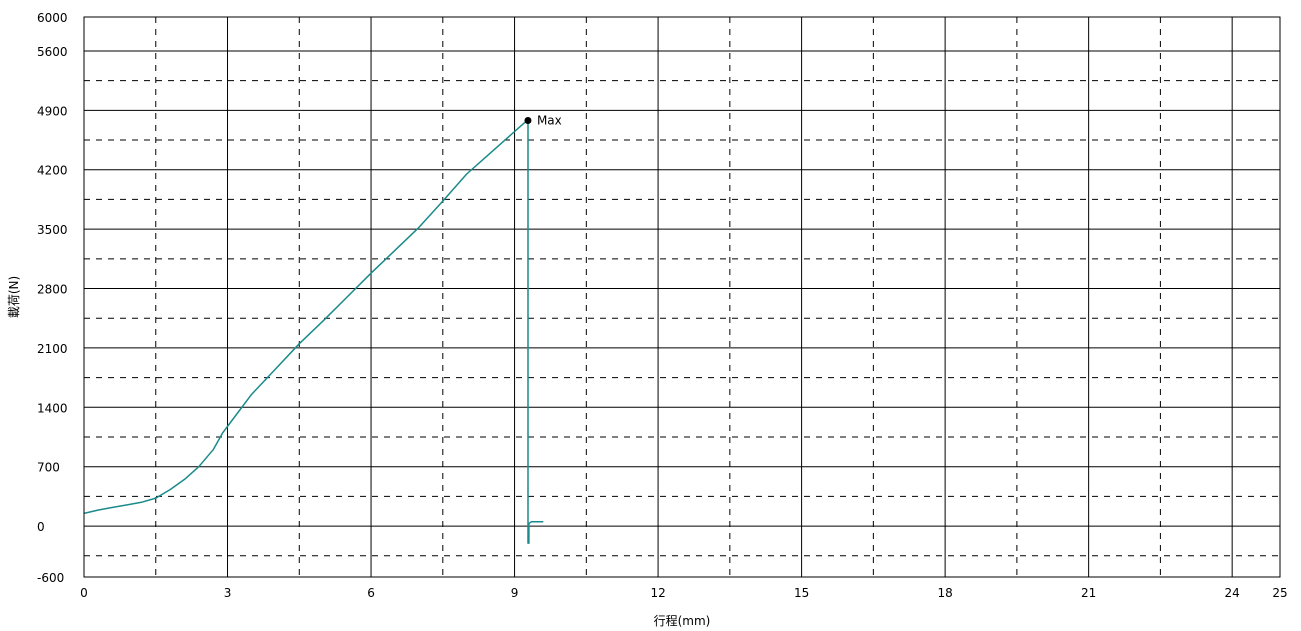 This screenshot has width=1301, height=631. I want to click on x-axis-label: 行程(mm), so click(682, 620).